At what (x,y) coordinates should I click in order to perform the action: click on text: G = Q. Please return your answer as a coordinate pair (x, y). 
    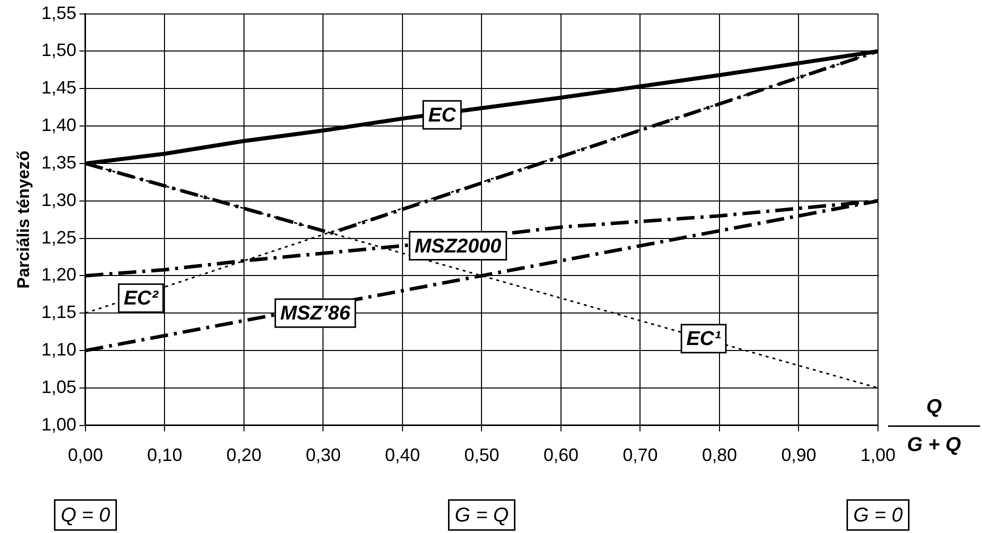
    Looking at the image, I should click on (481, 515).